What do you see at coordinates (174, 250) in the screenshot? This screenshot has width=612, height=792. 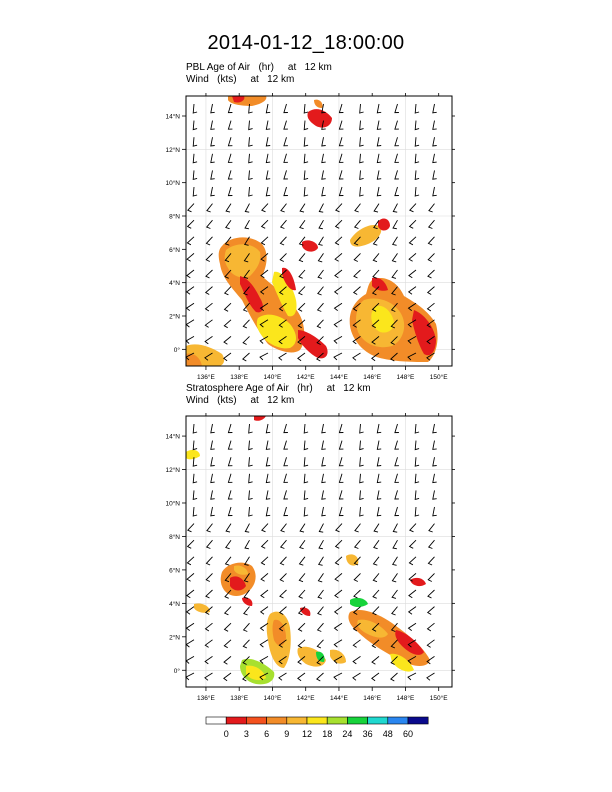 I see `y-tick-label: 6°N` at bounding box center [174, 250].